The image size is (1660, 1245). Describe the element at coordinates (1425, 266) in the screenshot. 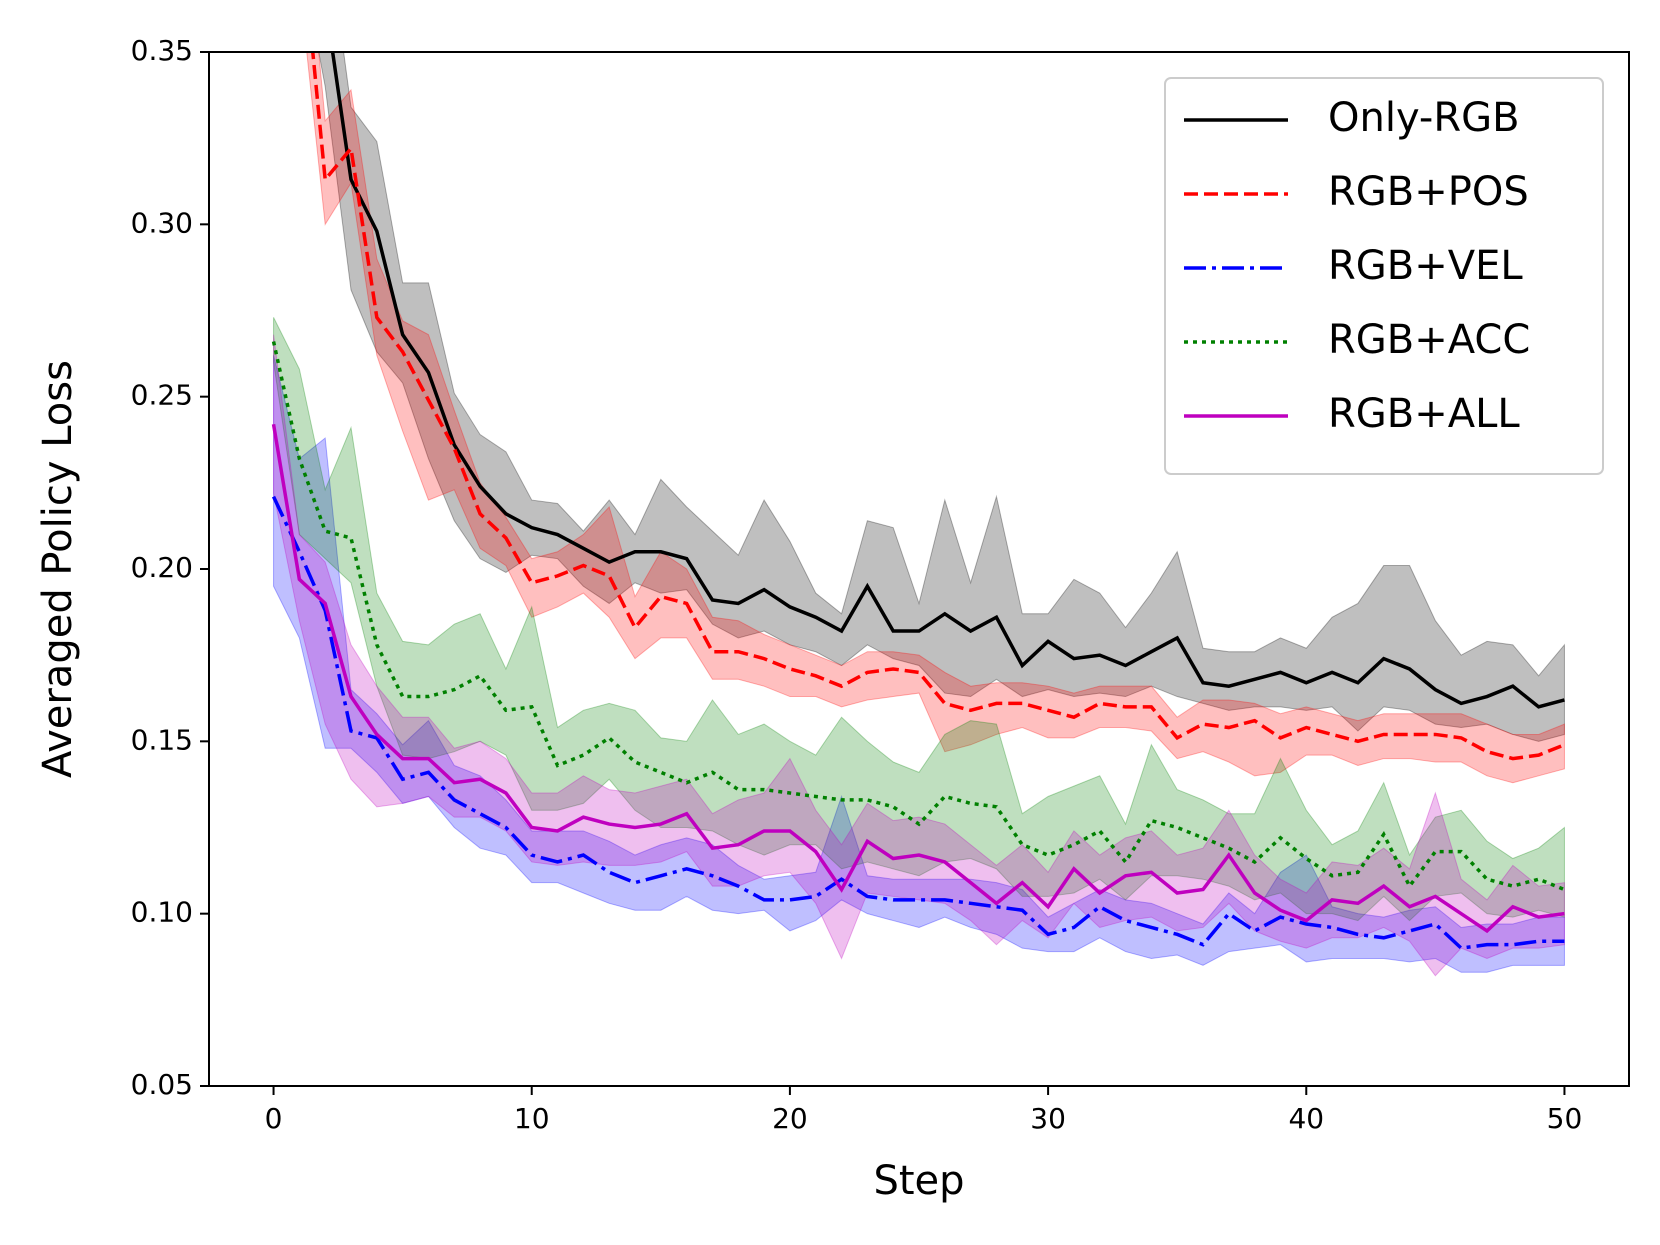

I see `legend-label: RGB+VEL` at that location.